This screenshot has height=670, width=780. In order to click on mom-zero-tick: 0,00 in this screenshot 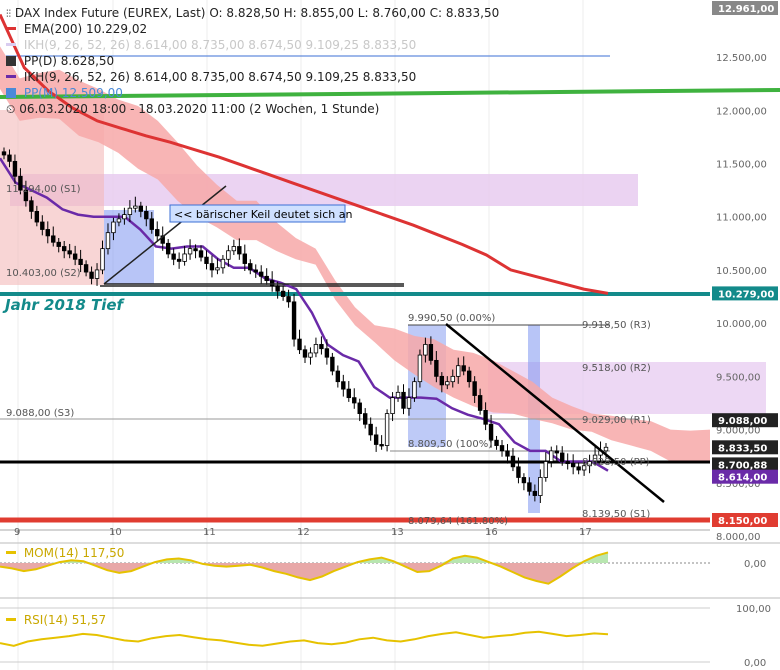, I will do `click(755, 564)`.